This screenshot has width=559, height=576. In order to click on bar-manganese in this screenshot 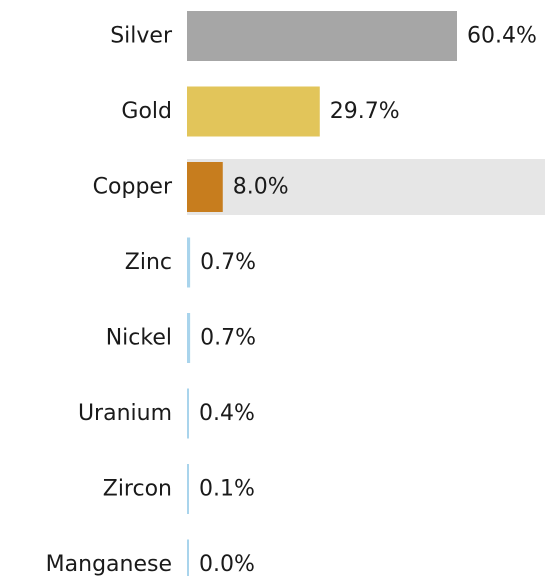, I will do `click(188, 557)`.